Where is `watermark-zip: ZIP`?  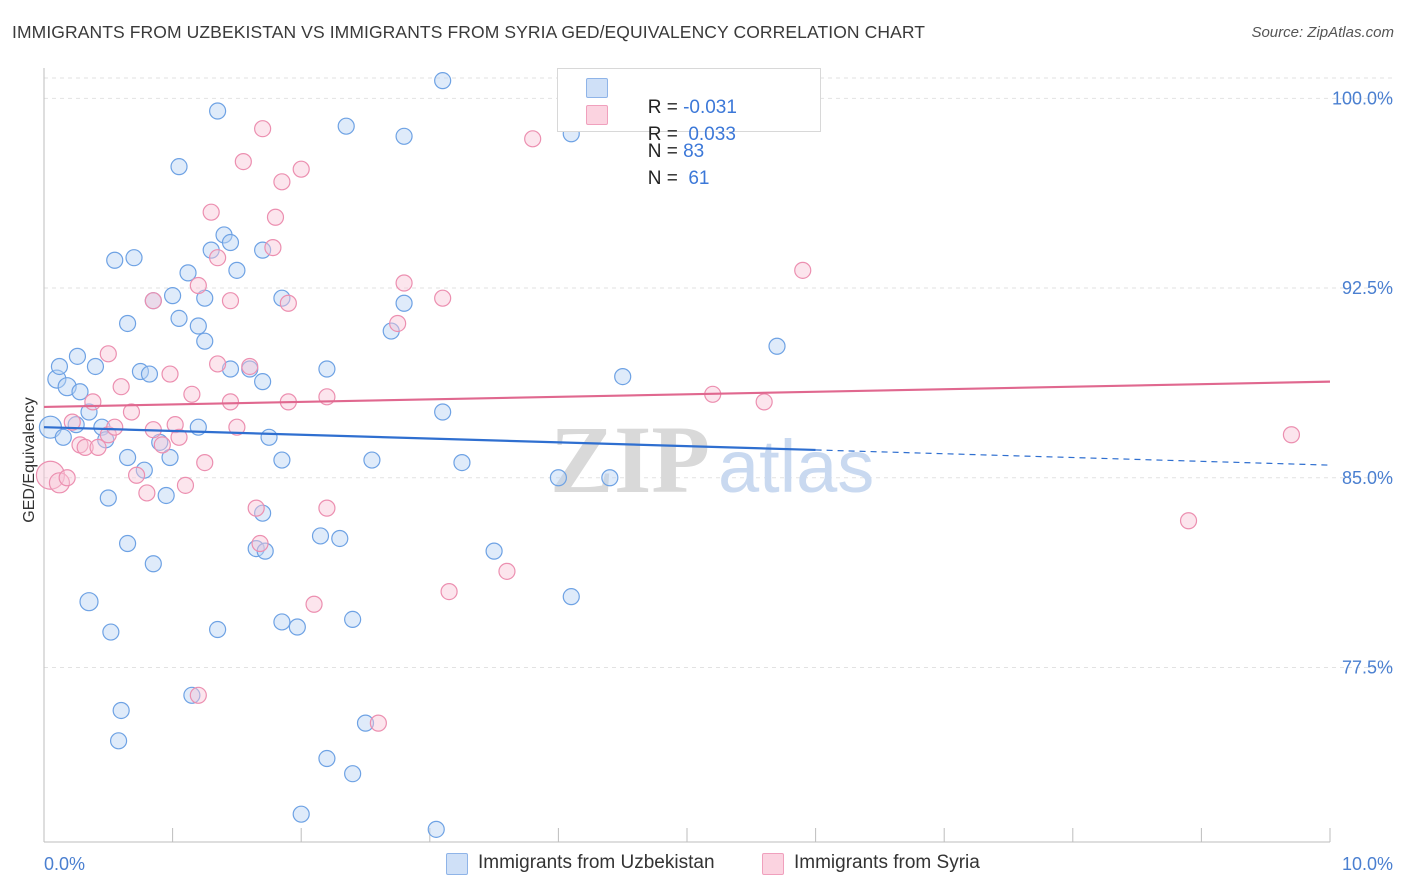
watermark-zip: ZIP is located at coordinates (630, 459).